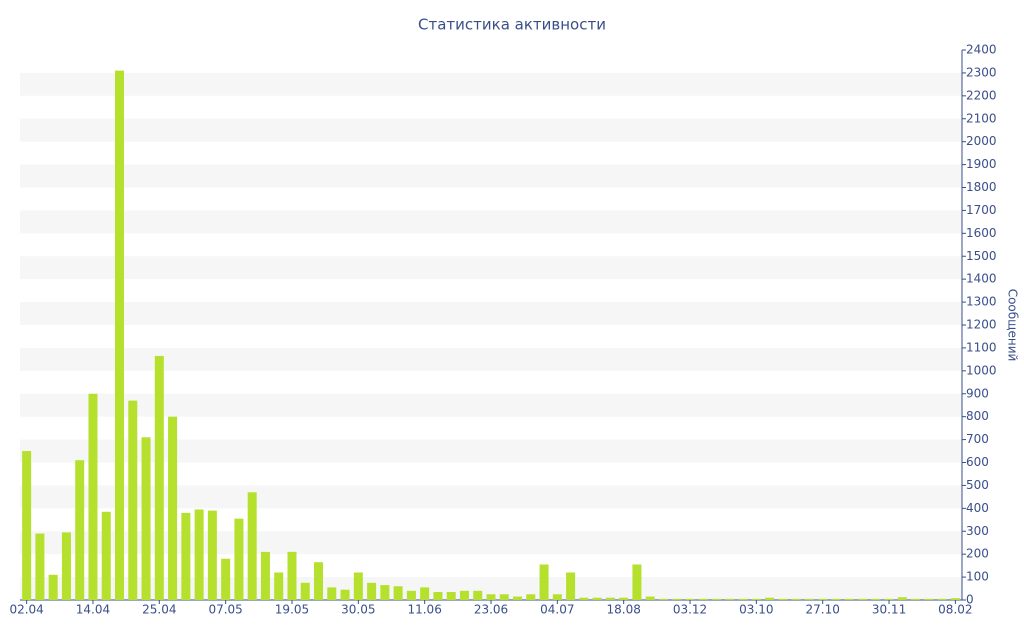 The height and width of the screenshot is (640, 1024). What do you see at coordinates (981, 118) in the screenshot?
I see `y-tick-label: 2100` at bounding box center [981, 118].